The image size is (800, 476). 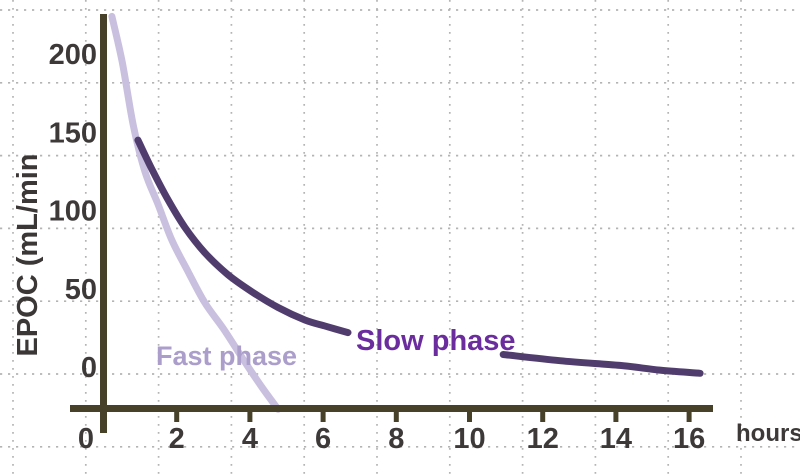 I want to click on fast-phase-label: Fast phase, so click(x=227, y=356).